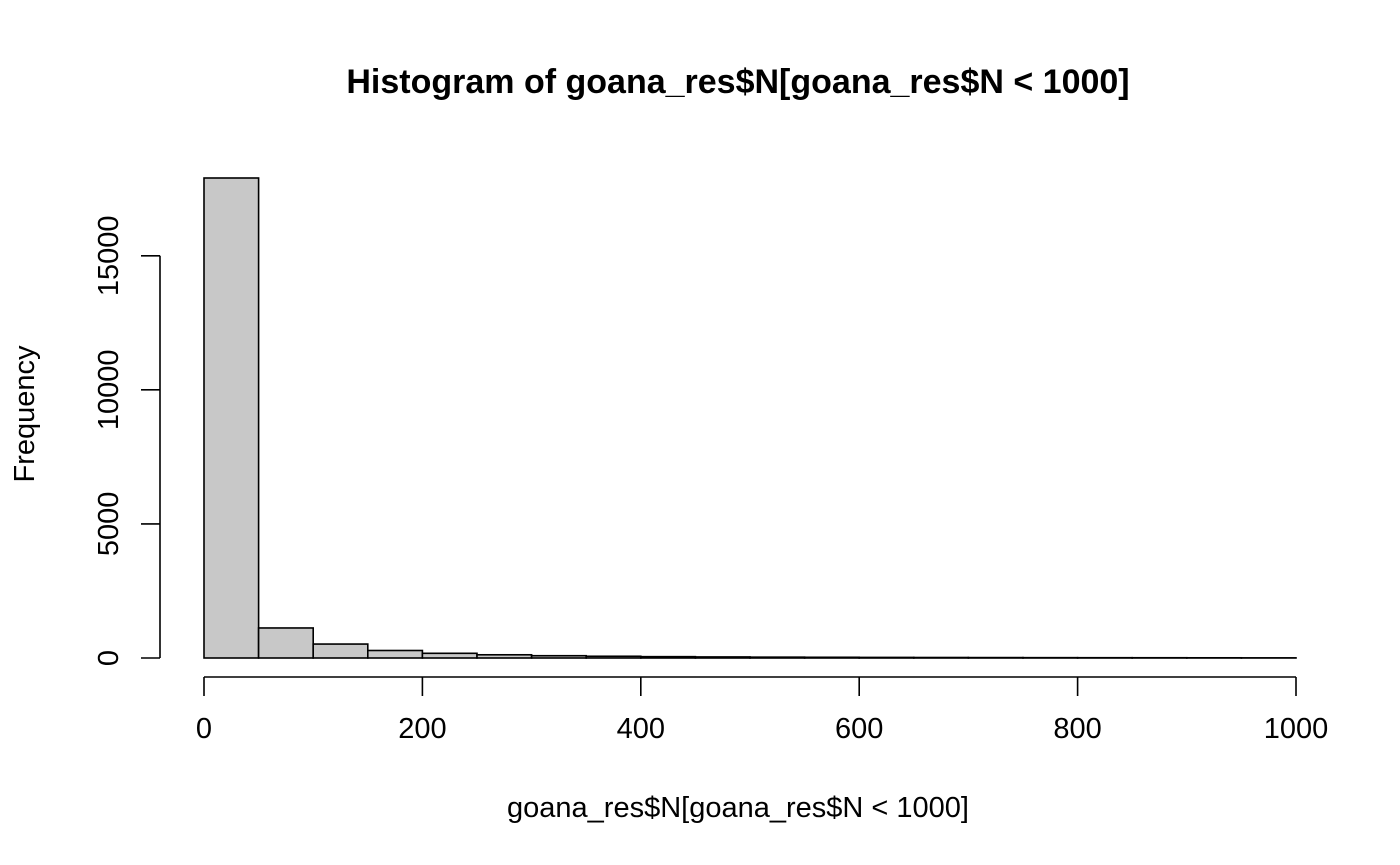  I want to click on x-axis: 0 200 400 600 800 1000, so click(762, 710).